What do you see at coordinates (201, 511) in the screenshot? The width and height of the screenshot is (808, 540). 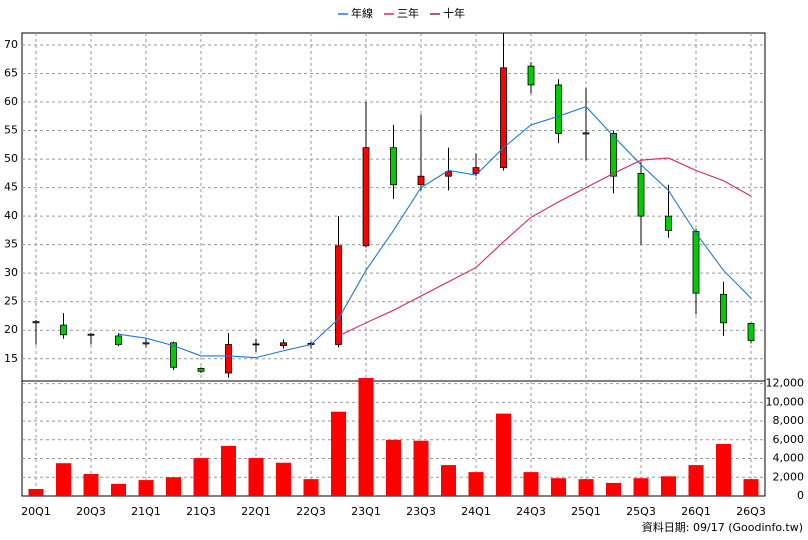 I see `x-tick-label: 21Q3` at bounding box center [201, 511].